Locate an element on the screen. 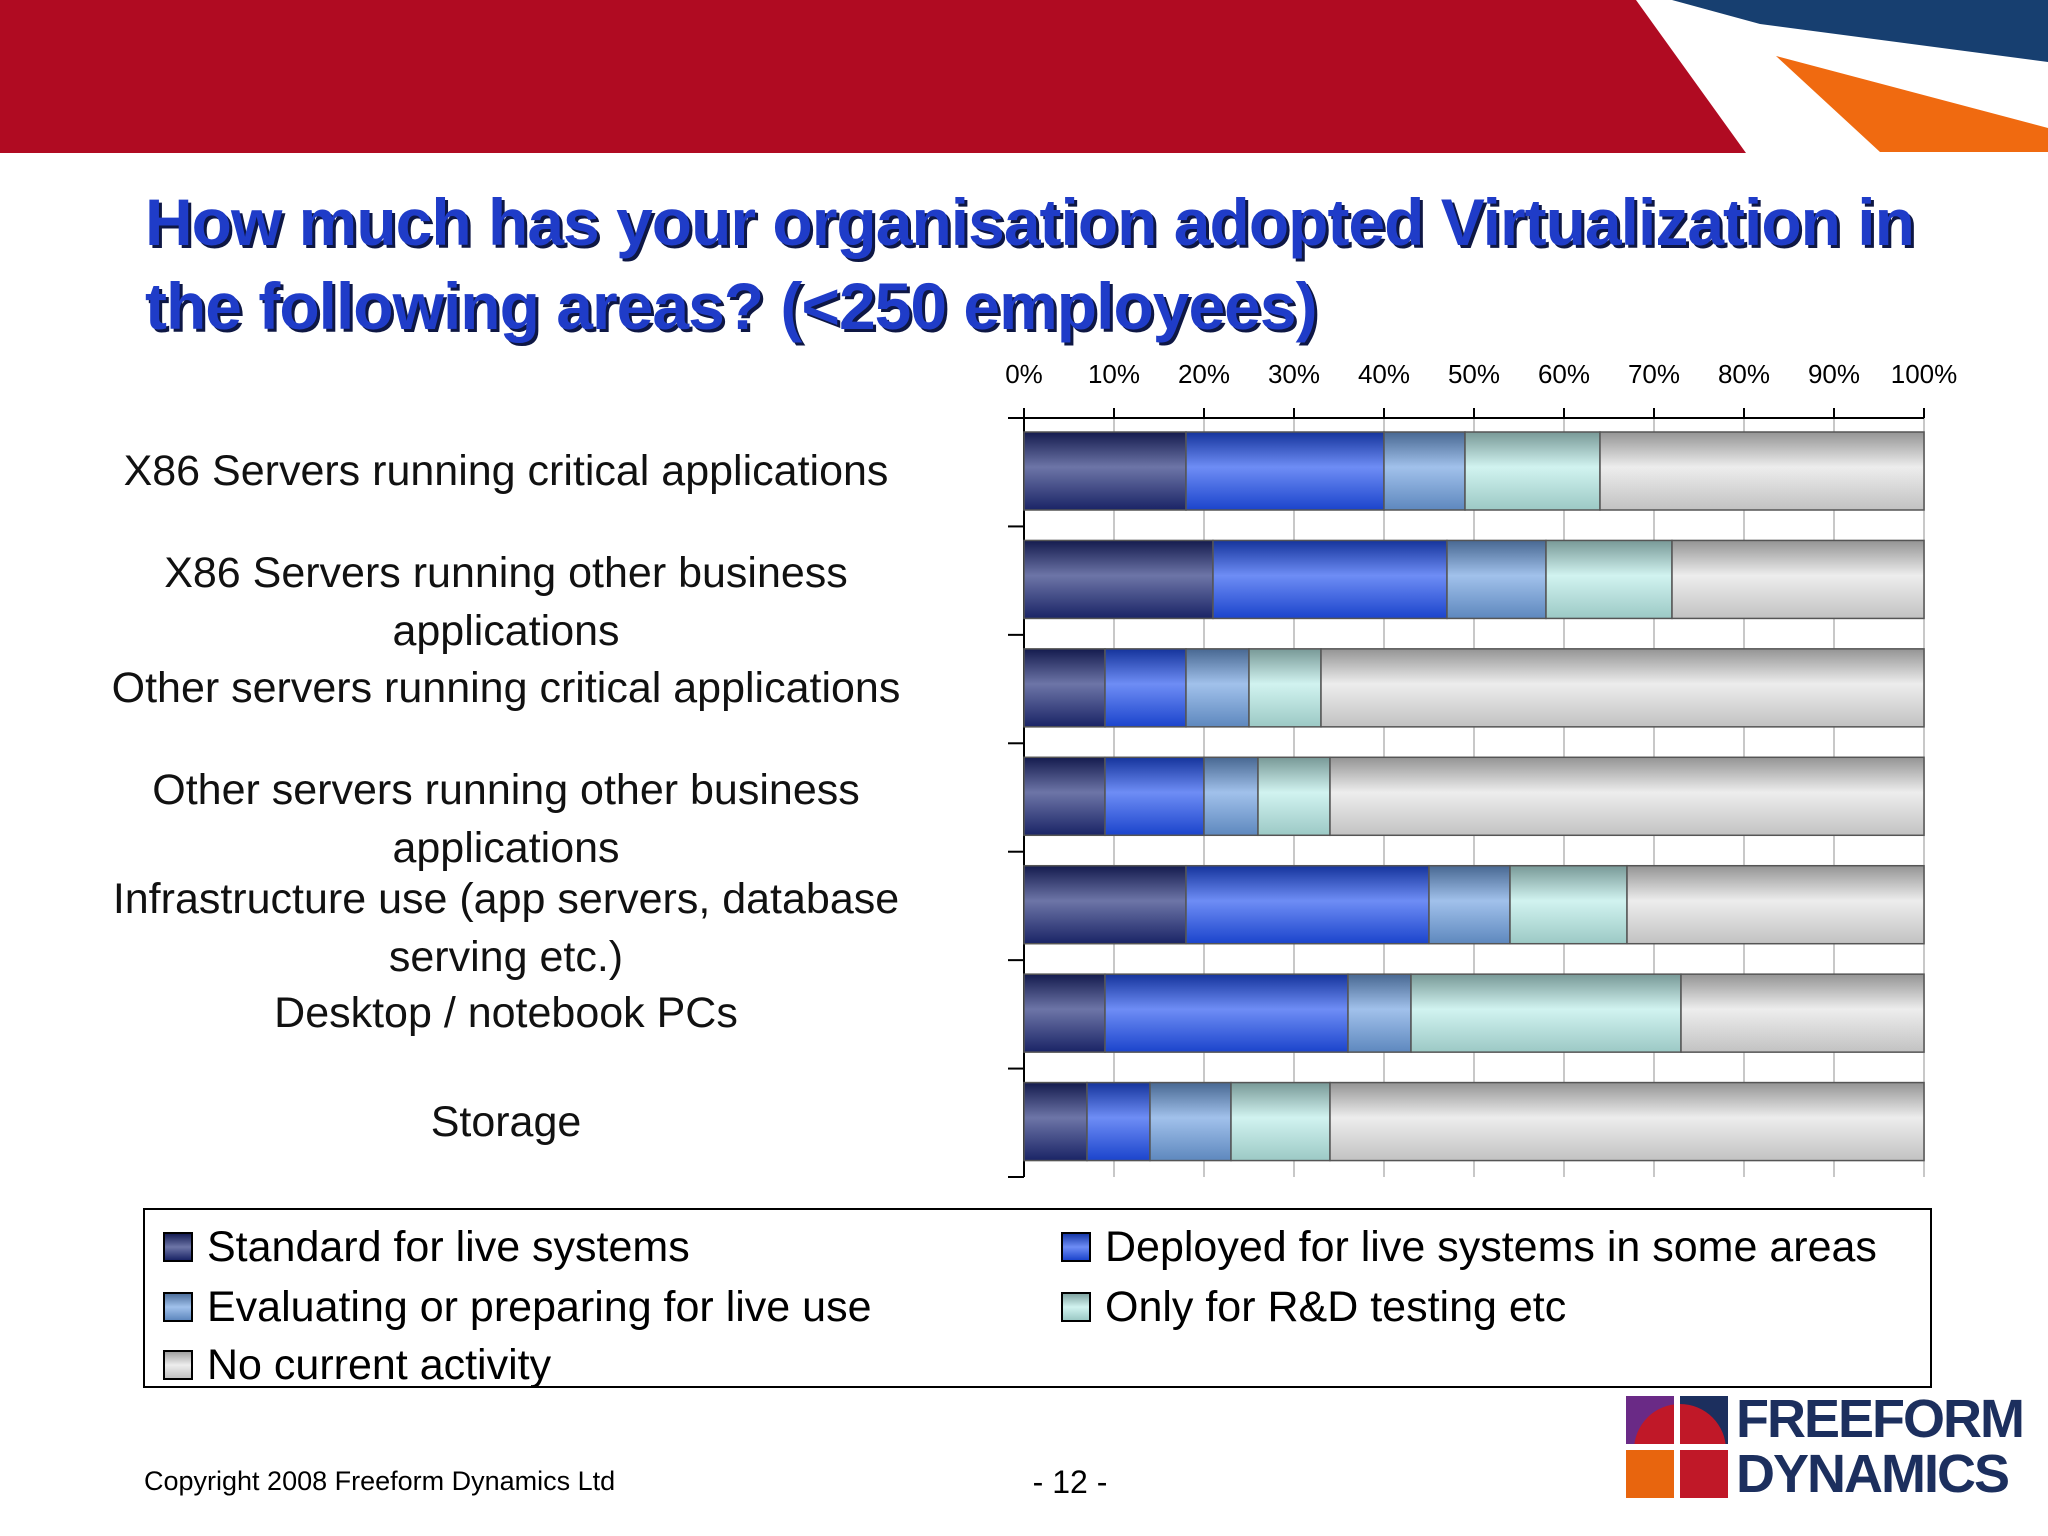 This screenshot has width=2048, height=1536. page-number: - 12 - is located at coordinates (1070, 1482).